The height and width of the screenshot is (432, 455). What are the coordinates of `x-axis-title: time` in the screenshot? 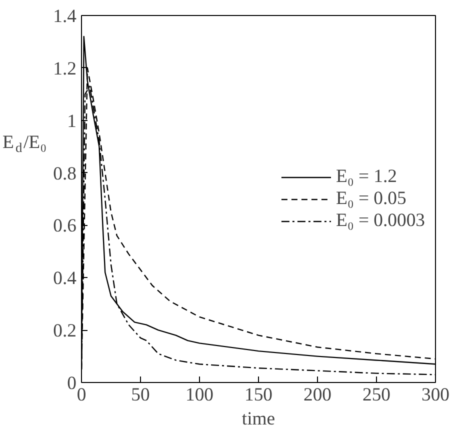 It's located at (259, 419).